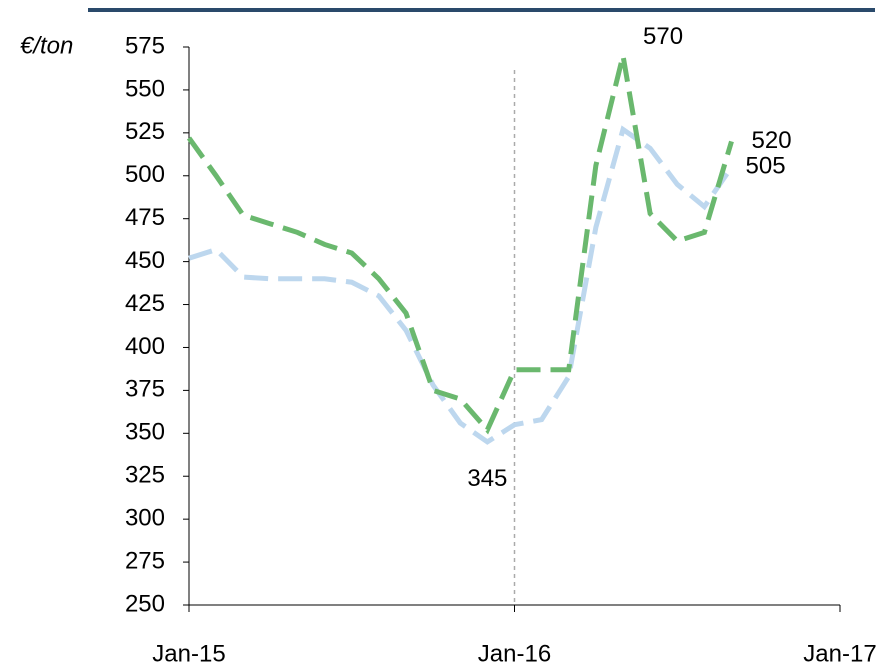 The image size is (891, 667). Describe the element at coordinates (145, 260) in the screenshot. I see `y-tick-label: 450` at that location.